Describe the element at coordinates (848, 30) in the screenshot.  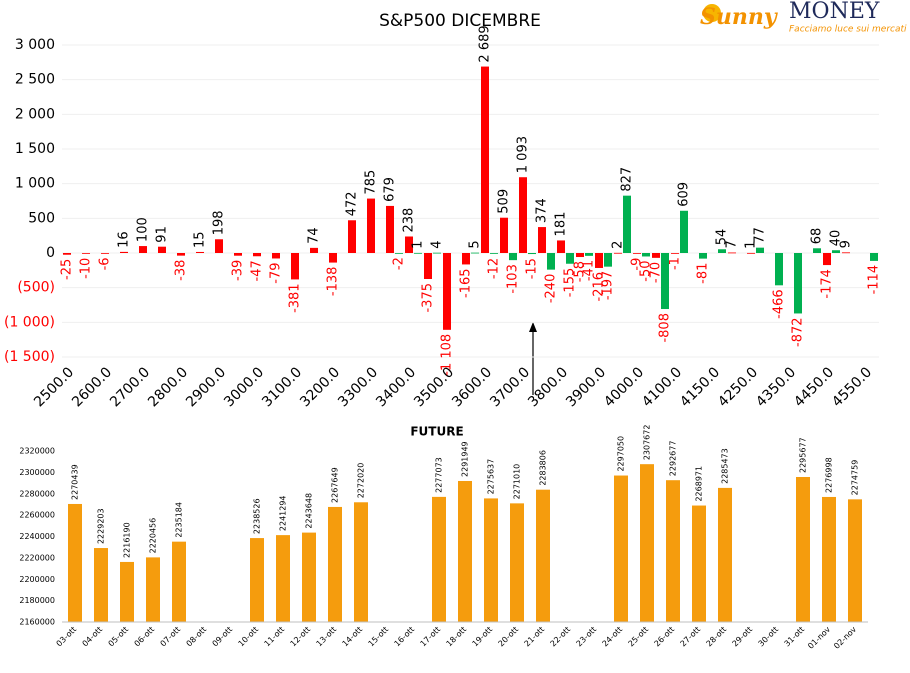
I see `logo-tagline: Facciamo luce sui mercati` at that location.